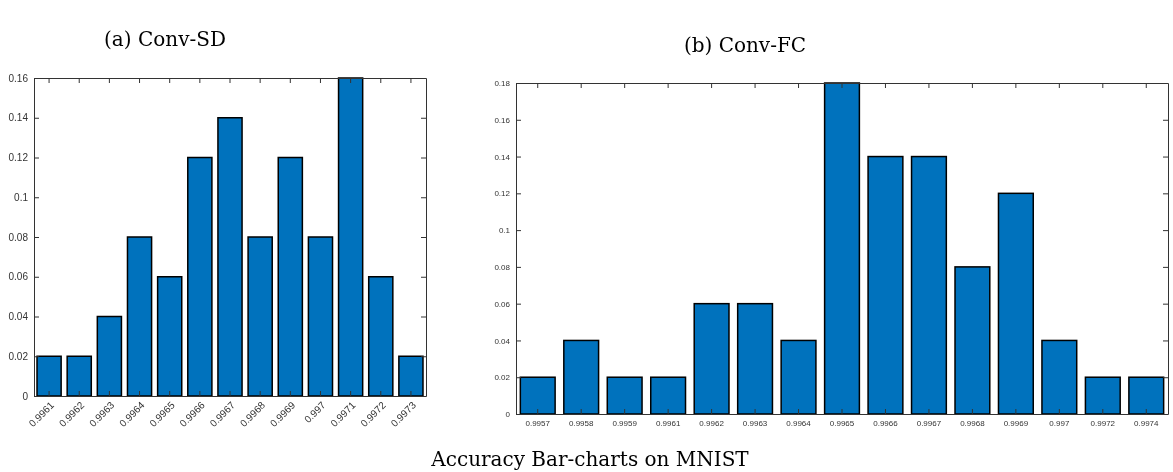 Image resolution: width=1173 pixels, height=472 pixels. I want to click on y-tick-label: 0.18, so click(502, 84).